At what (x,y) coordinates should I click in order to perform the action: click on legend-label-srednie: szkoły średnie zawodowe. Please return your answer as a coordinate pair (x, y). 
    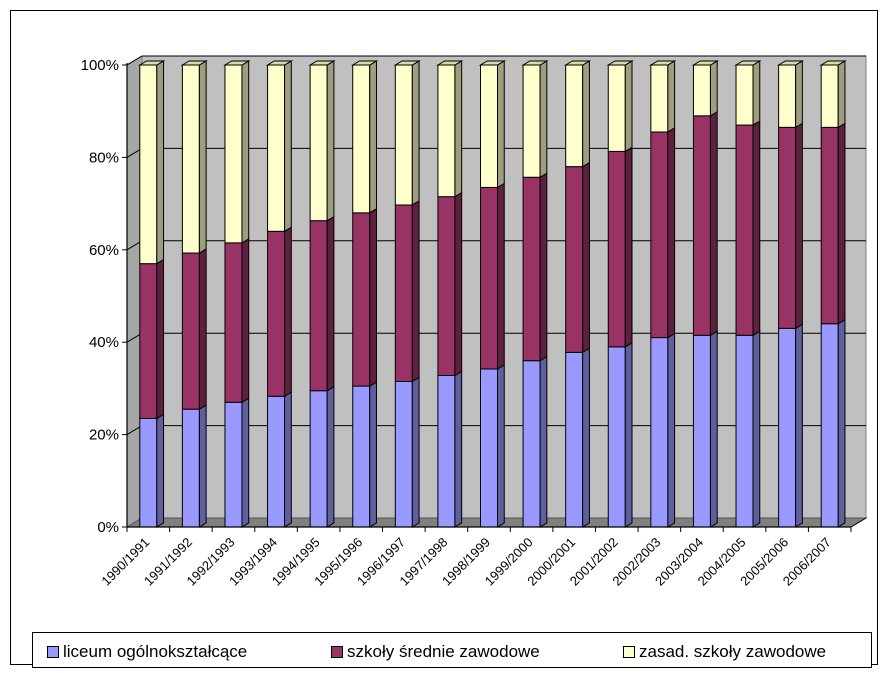
    Looking at the image, I should click on (443, 651).